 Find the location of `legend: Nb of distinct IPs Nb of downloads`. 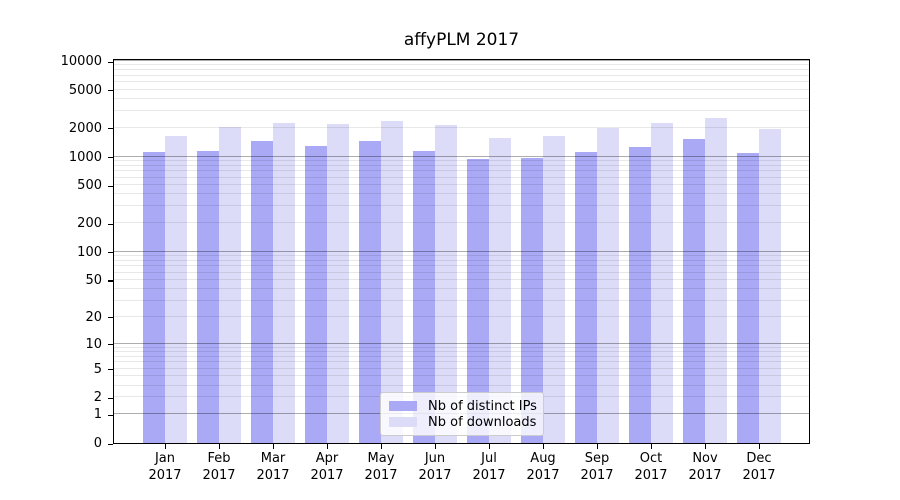

legend: Nb of distinct IPs Nb of downloads is located at coordinates (462, 414).